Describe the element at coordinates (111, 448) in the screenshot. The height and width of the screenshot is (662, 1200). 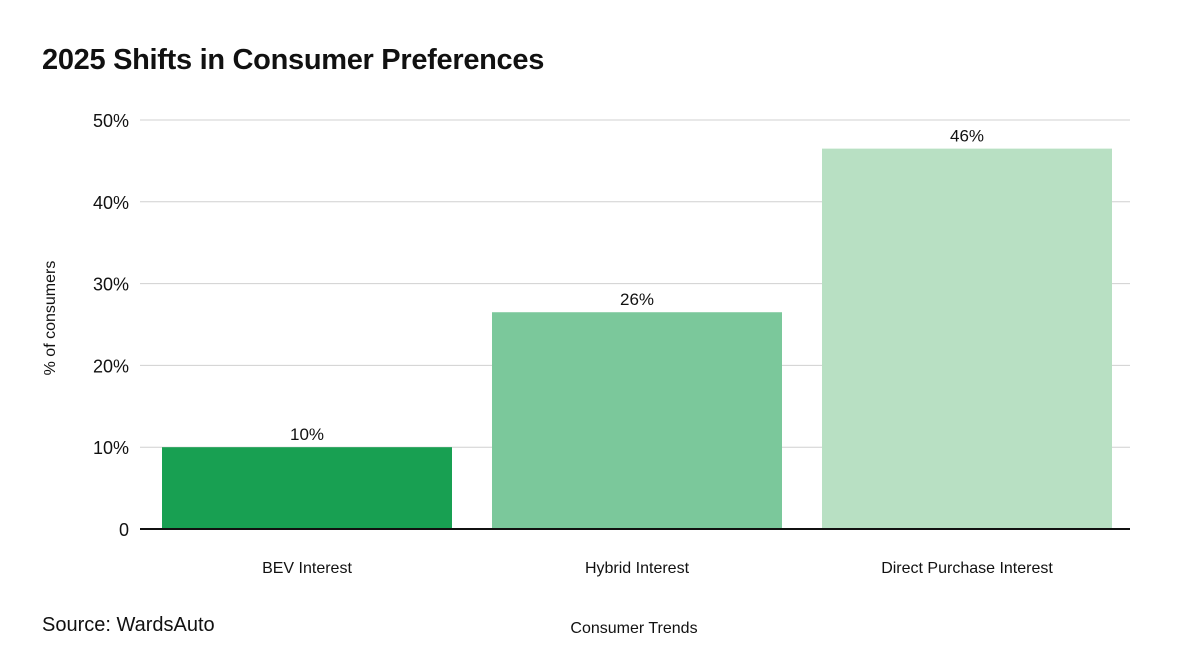
I see `y-tick-label: 10%` at that location.